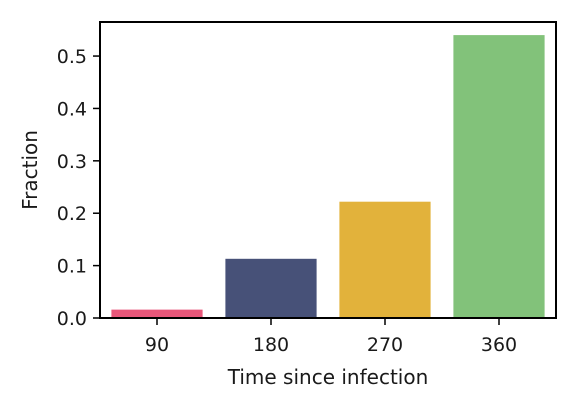  What do you see at coordinates (157, 345) in the screenshot?
I see `x-tick-label: 90` at bounding box center [157, 345].